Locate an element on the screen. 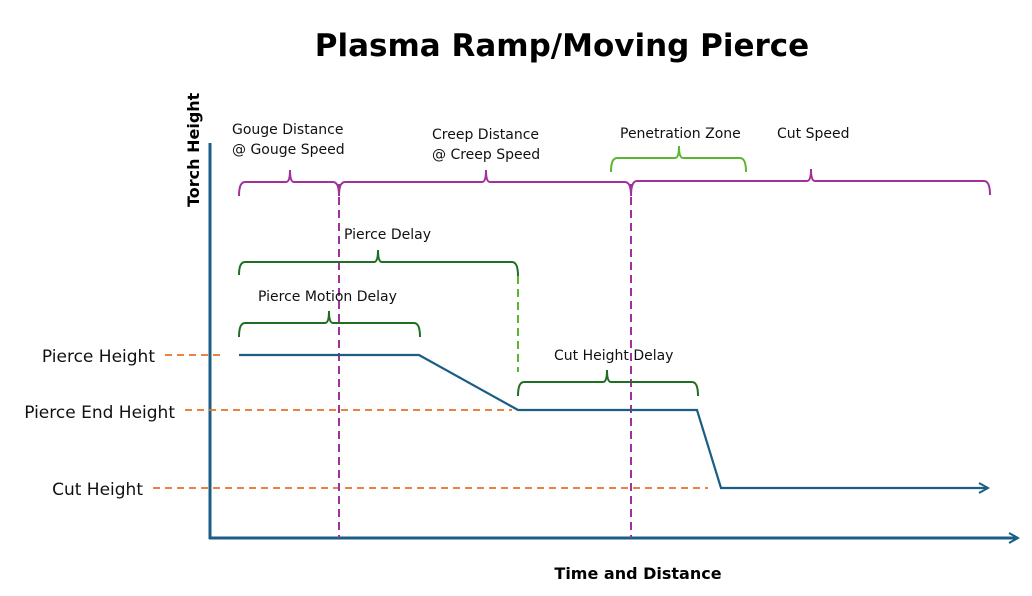 This screenshot has height=596, width=1032. pierce-end-height-label: Pierce End Height is located at coordinates (99, 413).